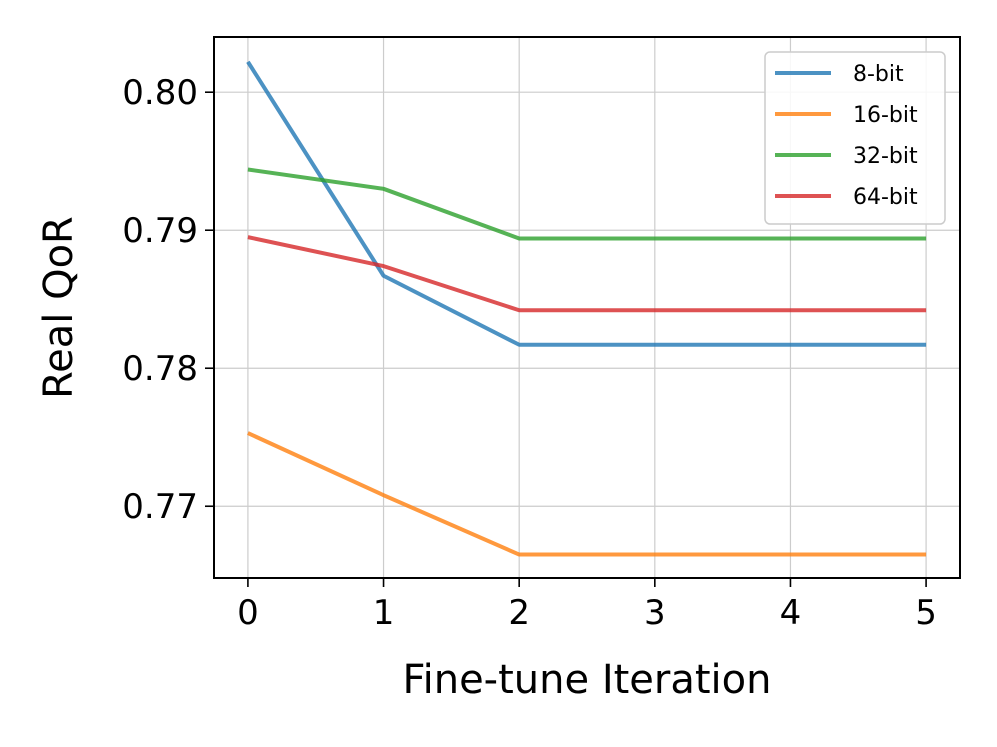 The height and width of the screenshot is (747, 997). I want to click on x-axis-ticks: 0 1 2 3 4 5, so click(587, 605).